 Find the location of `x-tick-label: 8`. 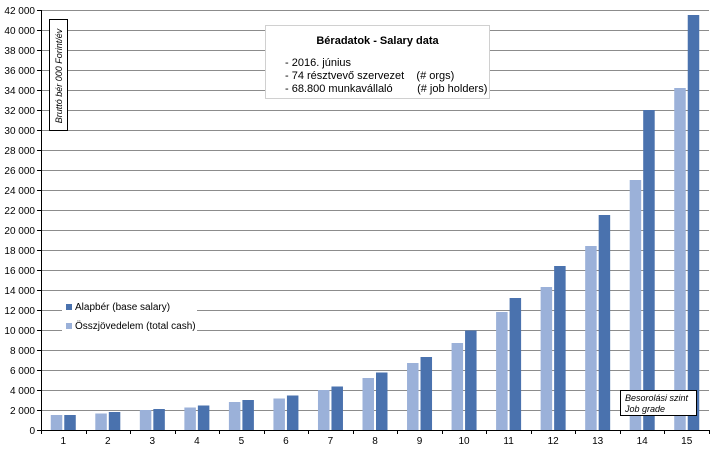

x-tick-label: 8 is located at coordinates (375, 441).